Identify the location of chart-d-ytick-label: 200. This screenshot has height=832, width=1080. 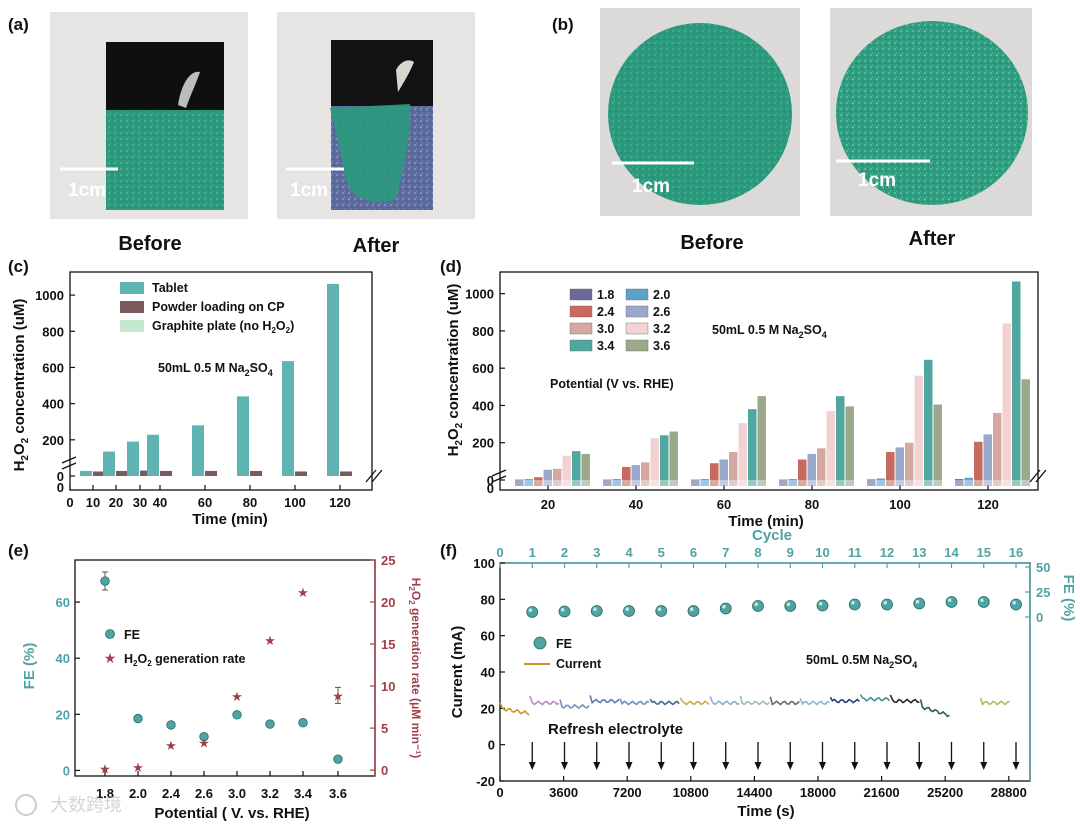
(483, 443).